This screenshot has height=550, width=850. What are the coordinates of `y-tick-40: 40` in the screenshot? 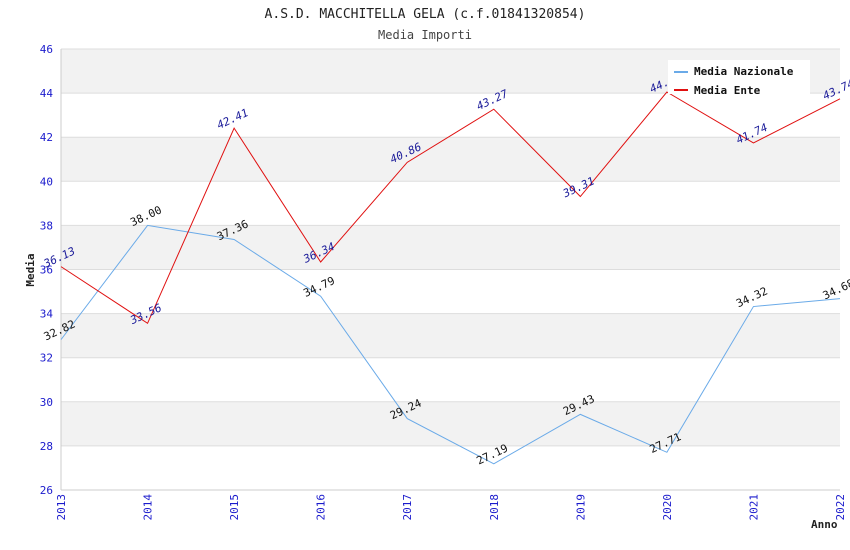 It's located at (46, 181).